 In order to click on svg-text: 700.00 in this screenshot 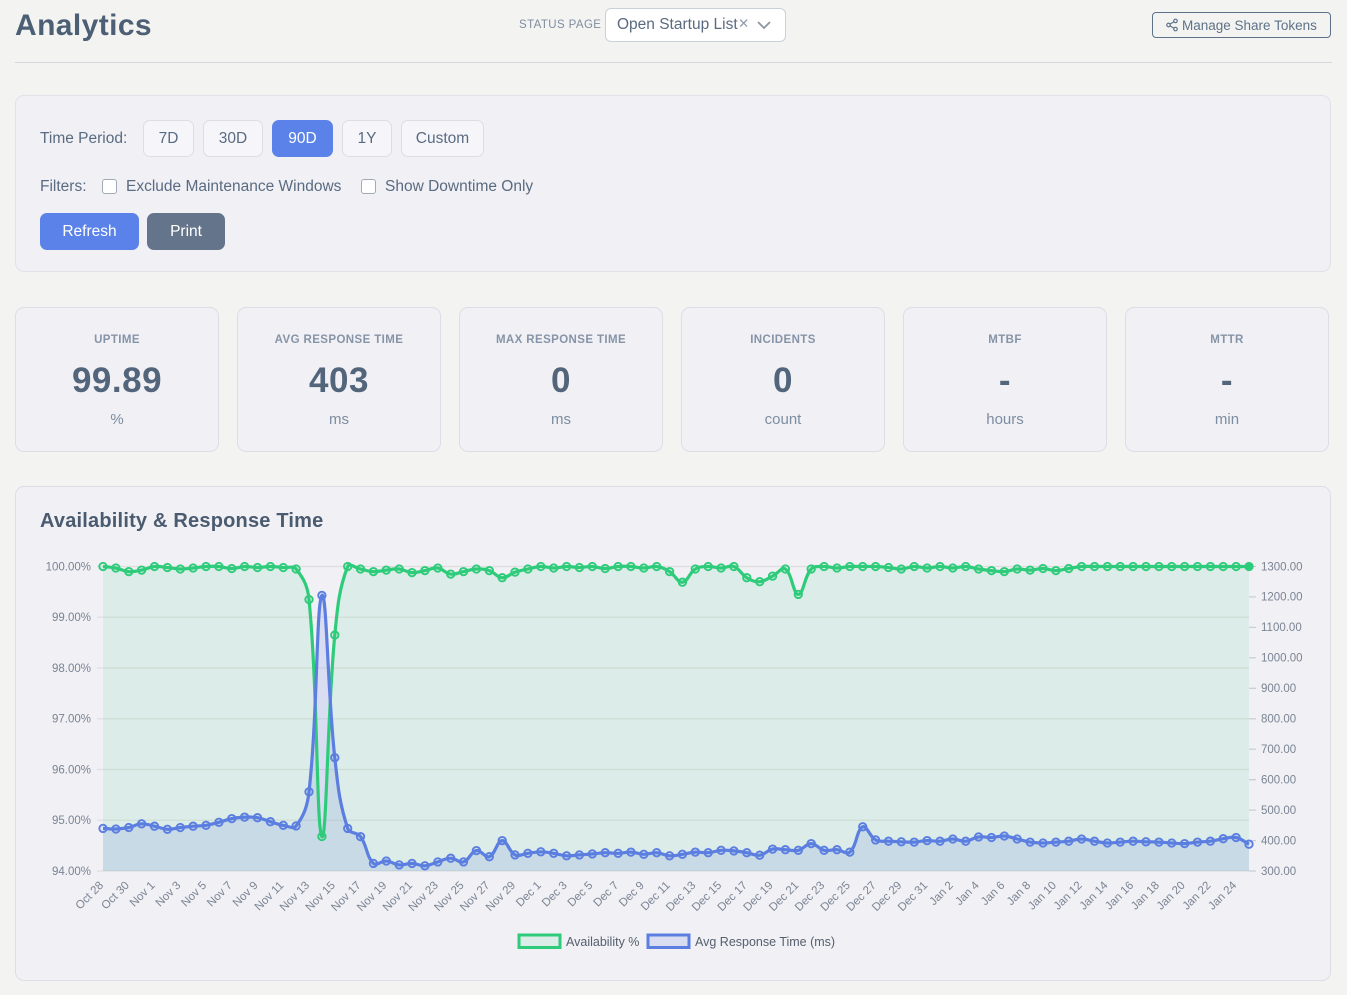, I will do `click(1278, 750)`.